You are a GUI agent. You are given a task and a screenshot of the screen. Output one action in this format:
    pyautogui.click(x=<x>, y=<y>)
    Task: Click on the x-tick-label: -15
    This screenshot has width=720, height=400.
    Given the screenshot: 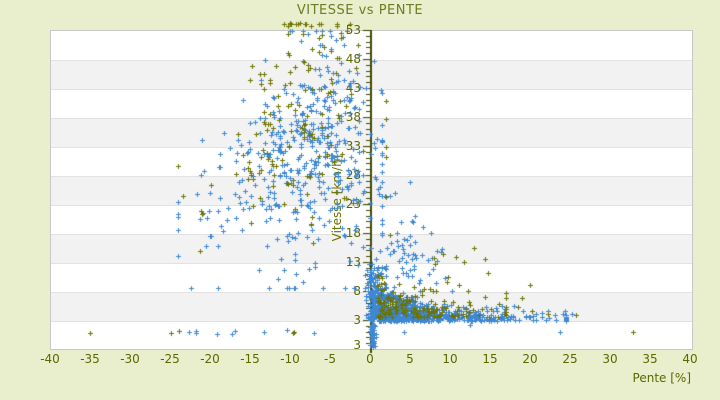 What is the action you would take?
    pyautogui.click(x=250, y=359)
    